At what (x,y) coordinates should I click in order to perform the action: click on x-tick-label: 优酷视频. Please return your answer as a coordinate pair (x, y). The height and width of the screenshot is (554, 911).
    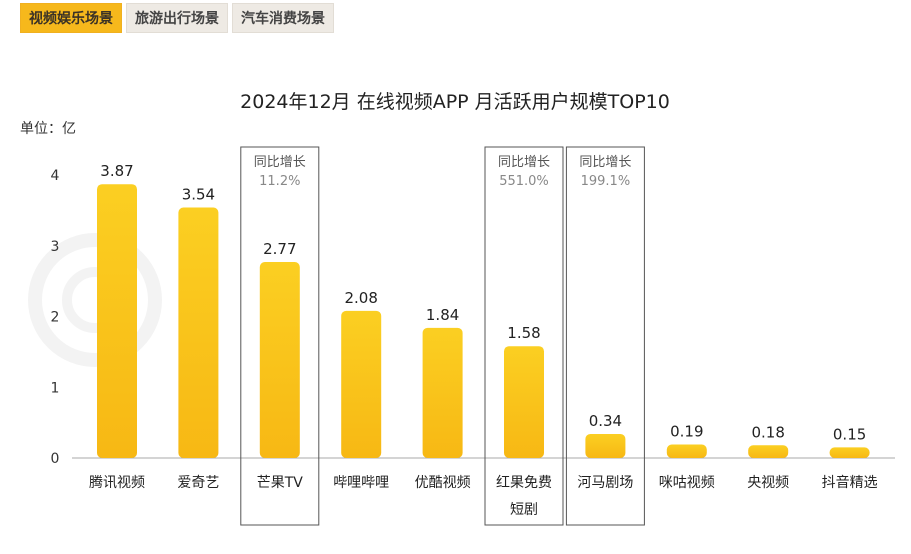
    Looking at the image, I should click on (443, 483).